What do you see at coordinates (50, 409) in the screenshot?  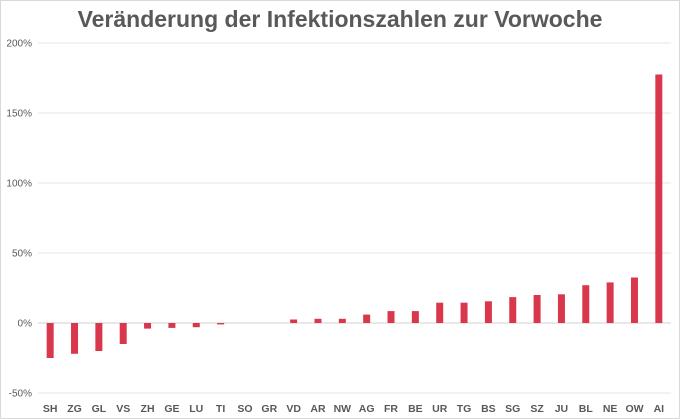 I see `x-tick-label: SH` at bounding box center [50, 409].